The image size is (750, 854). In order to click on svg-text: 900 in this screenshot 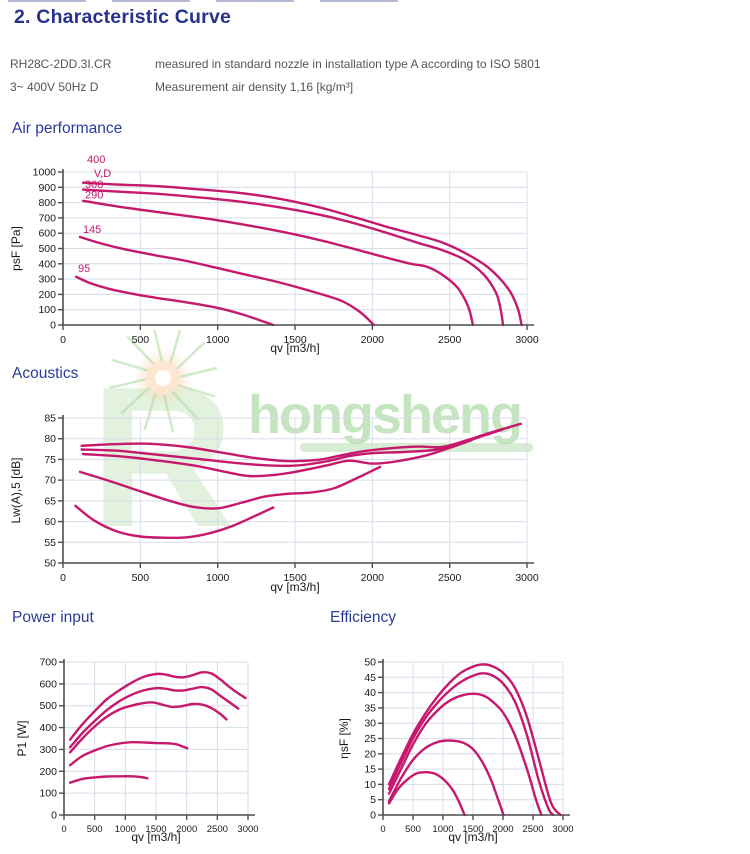, I will do `click(47, 188)`.